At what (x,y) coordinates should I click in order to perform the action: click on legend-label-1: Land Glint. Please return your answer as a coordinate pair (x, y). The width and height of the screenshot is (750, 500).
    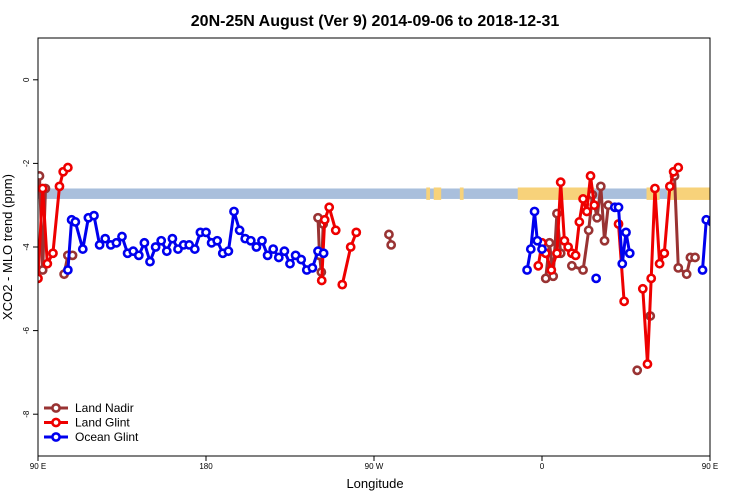
    Looking at the image, I should click on (102, 423).